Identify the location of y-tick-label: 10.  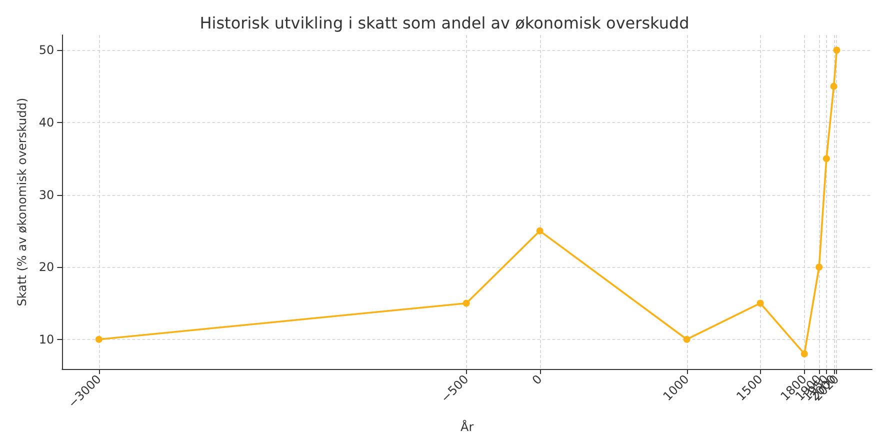
(46, 339).